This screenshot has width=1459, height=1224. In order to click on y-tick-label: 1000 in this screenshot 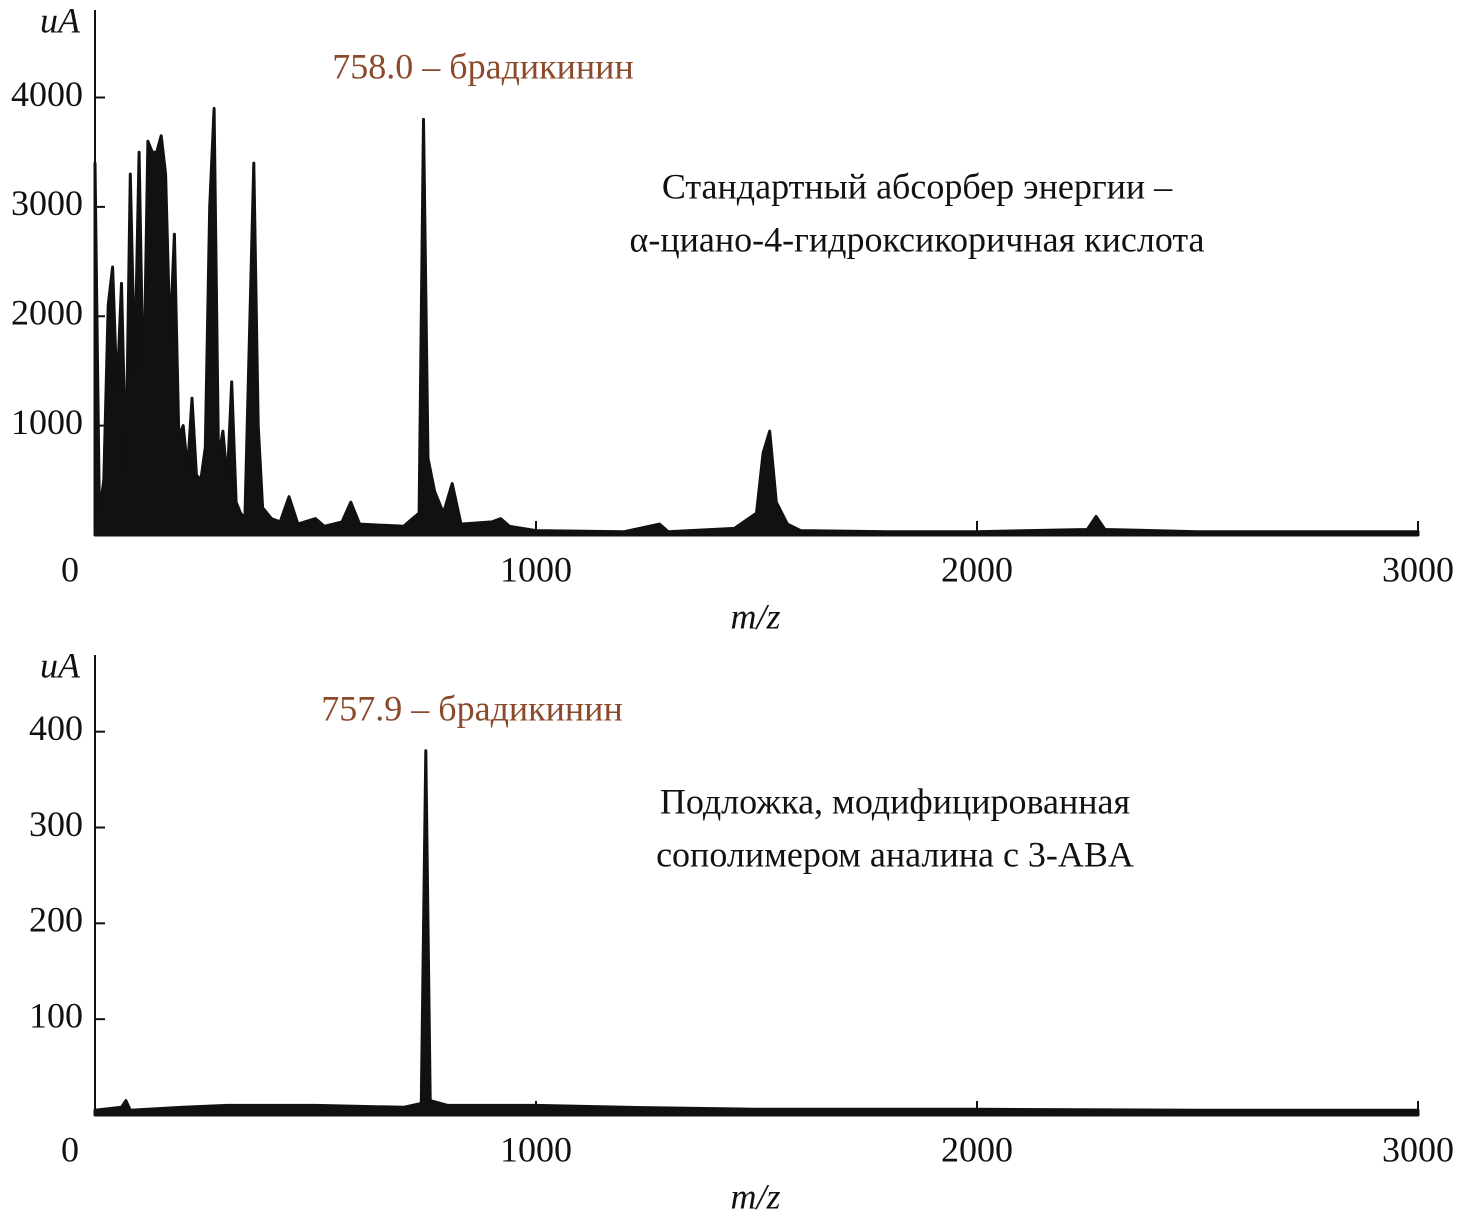, I will do `click(47, 422)`.